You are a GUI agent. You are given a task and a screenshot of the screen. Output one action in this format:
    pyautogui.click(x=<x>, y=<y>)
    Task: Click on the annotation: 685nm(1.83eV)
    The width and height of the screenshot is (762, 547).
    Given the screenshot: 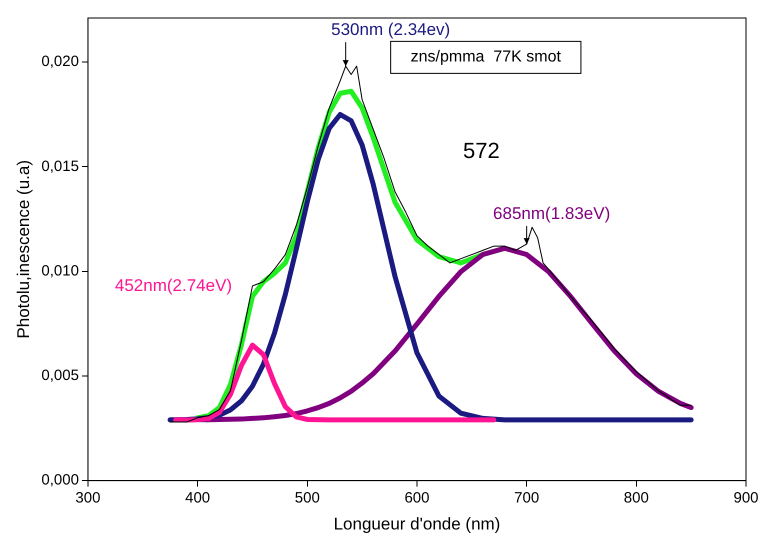 What is the action you would take?
    pyautogui.click(x=551, y=213)
    